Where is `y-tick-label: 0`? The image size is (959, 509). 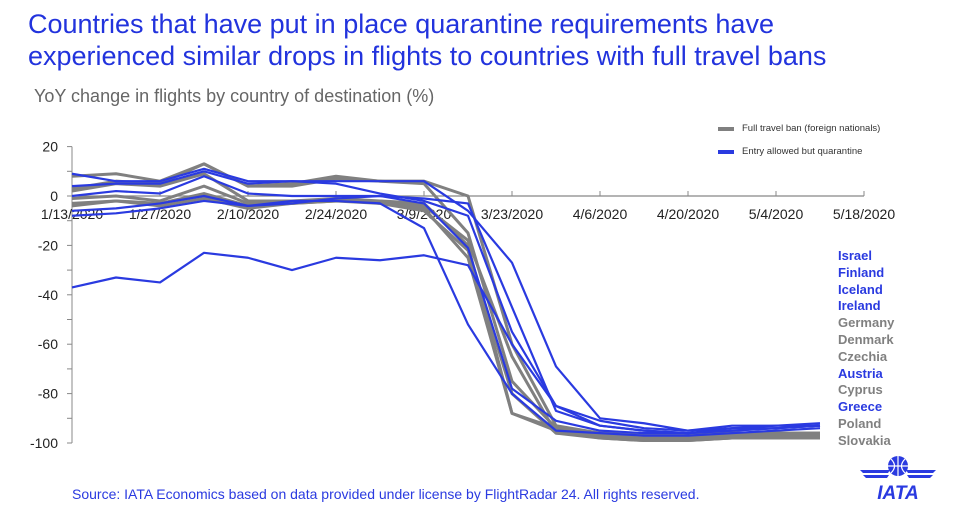
y-tick-label: 0 is located at coordinates (54, 196).